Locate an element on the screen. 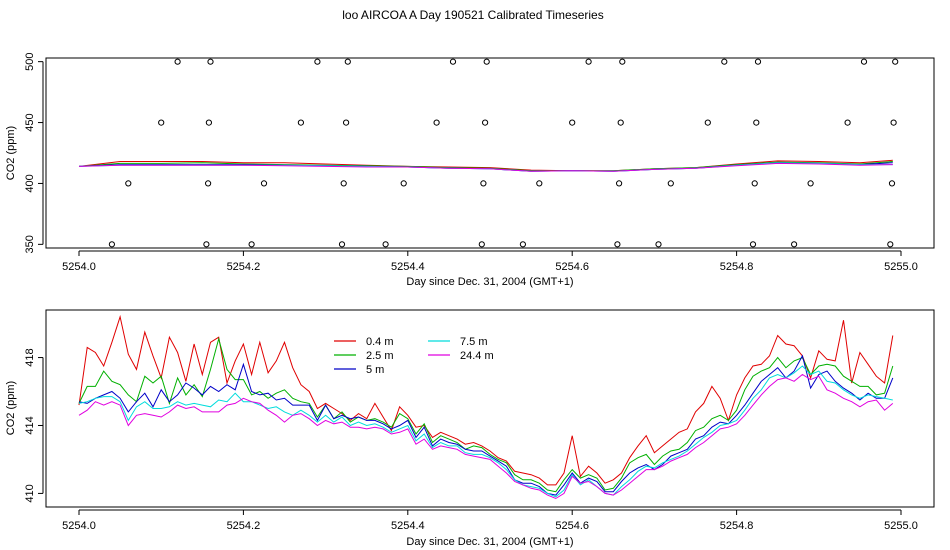 The image size is (950, 550). legend-item-0-4m: 0.4 m is located at coordinates (364, 342).